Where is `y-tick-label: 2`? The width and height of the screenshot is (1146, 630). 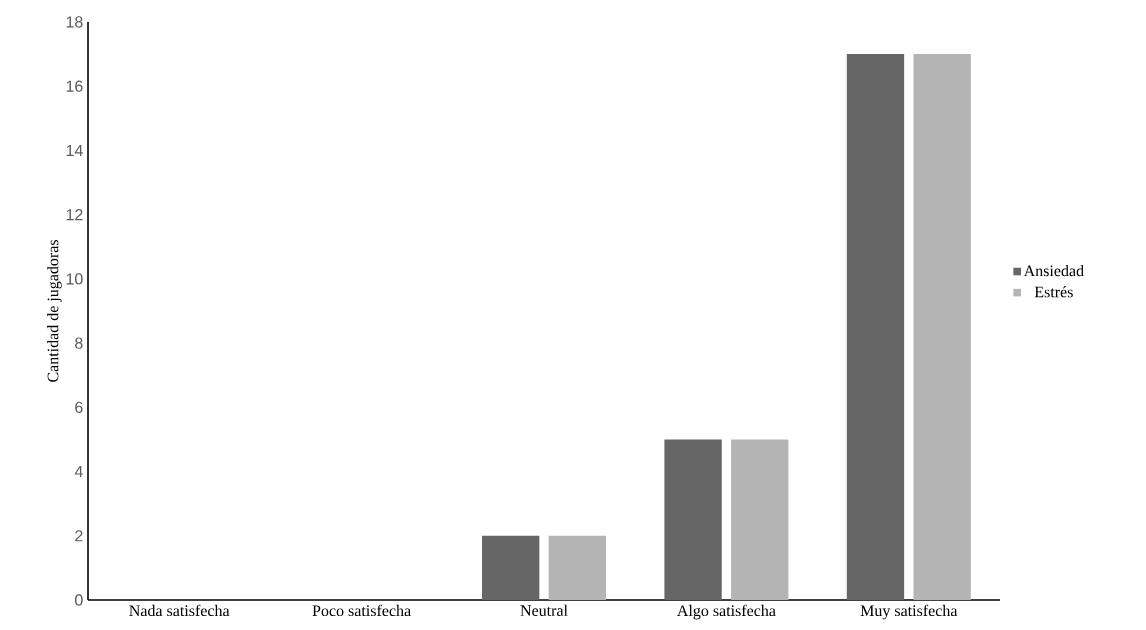
y-tick-label: 2 is located at coordinates (79, 536).